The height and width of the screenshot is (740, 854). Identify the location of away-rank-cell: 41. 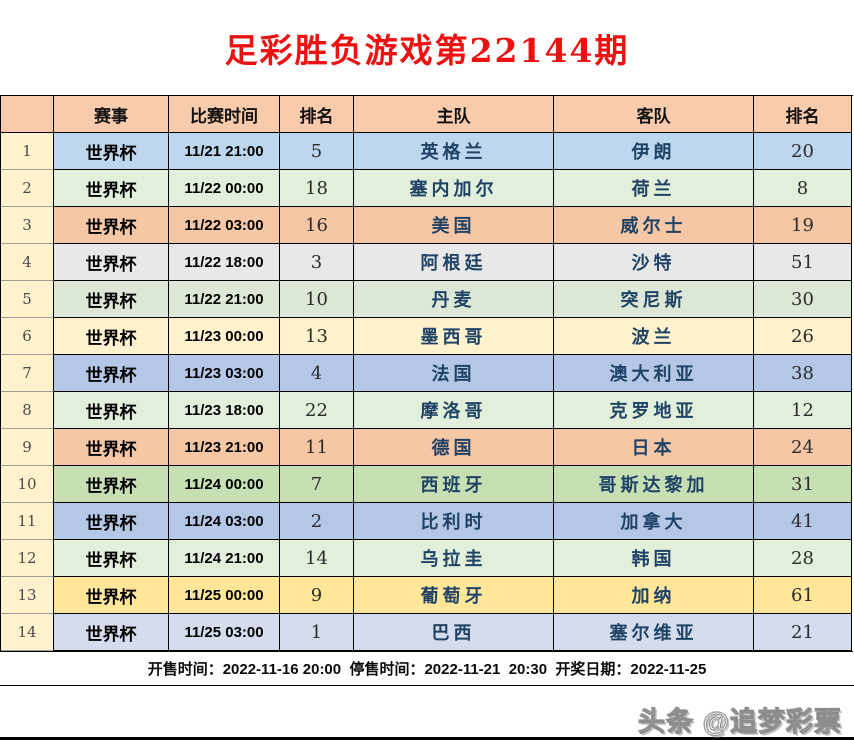
(803, 521).